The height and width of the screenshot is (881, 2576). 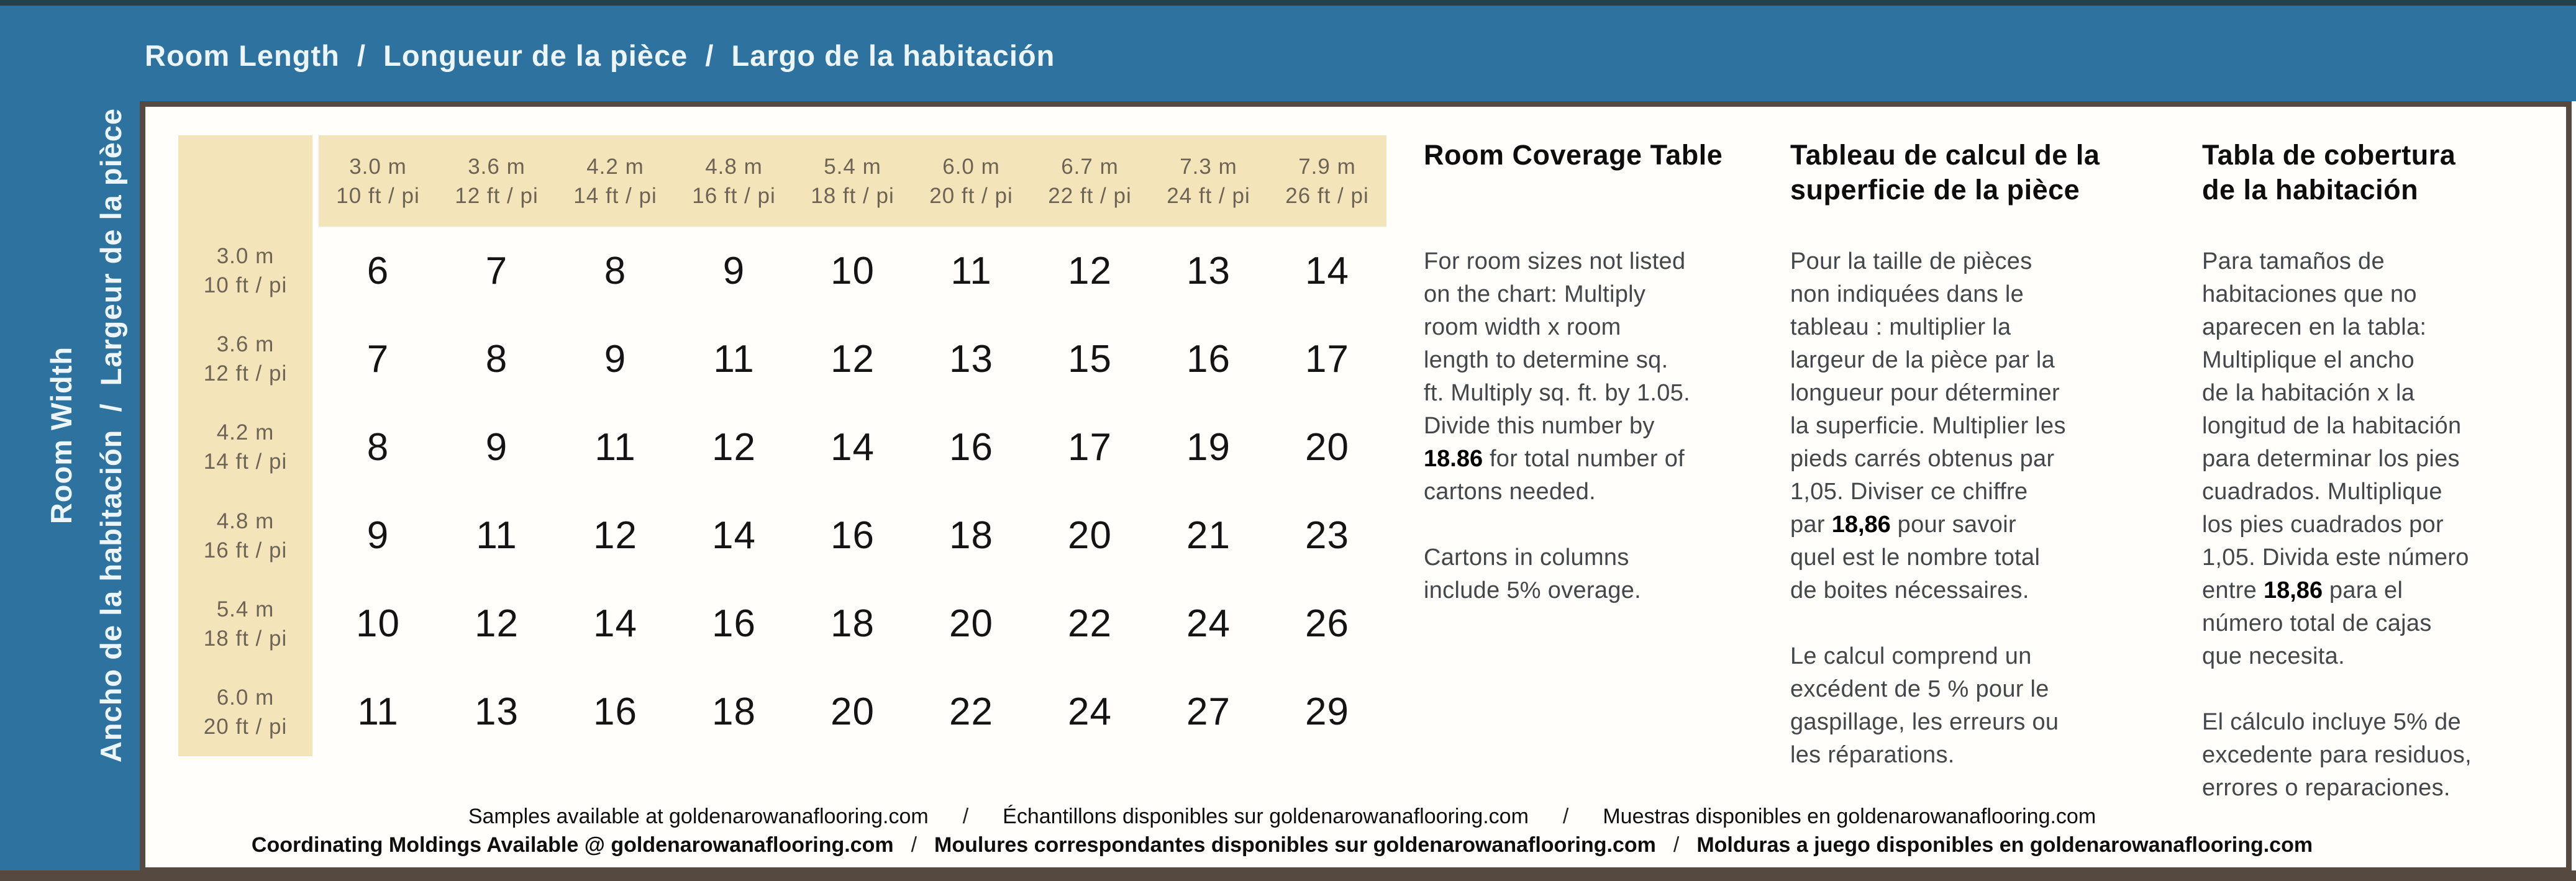 I want to click on col-header-ft: 26 ft / pi, so click(x=1327, y=195).